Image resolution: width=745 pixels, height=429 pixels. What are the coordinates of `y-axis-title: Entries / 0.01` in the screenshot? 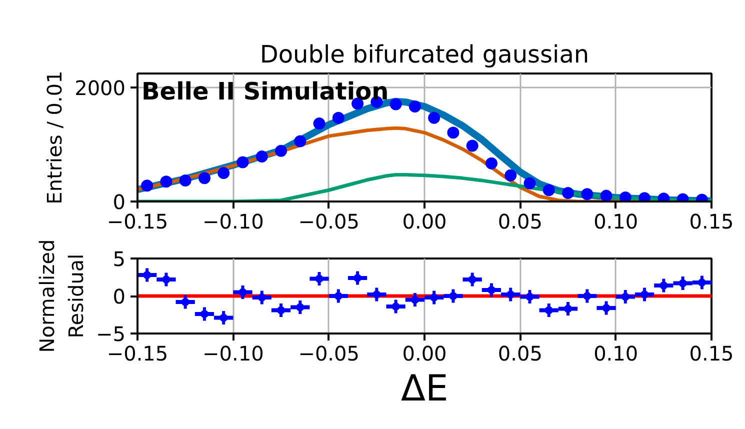 It's located at (54, 137).